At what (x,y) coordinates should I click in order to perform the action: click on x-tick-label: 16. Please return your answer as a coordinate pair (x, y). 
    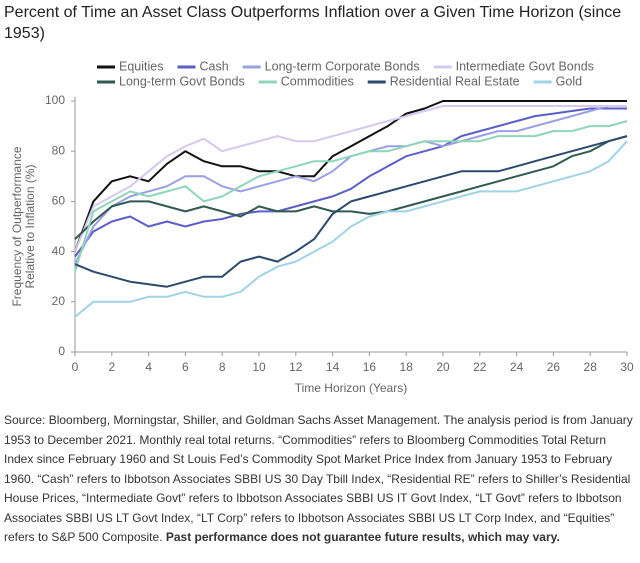
    Looking at the image, I should click on (370, 367).